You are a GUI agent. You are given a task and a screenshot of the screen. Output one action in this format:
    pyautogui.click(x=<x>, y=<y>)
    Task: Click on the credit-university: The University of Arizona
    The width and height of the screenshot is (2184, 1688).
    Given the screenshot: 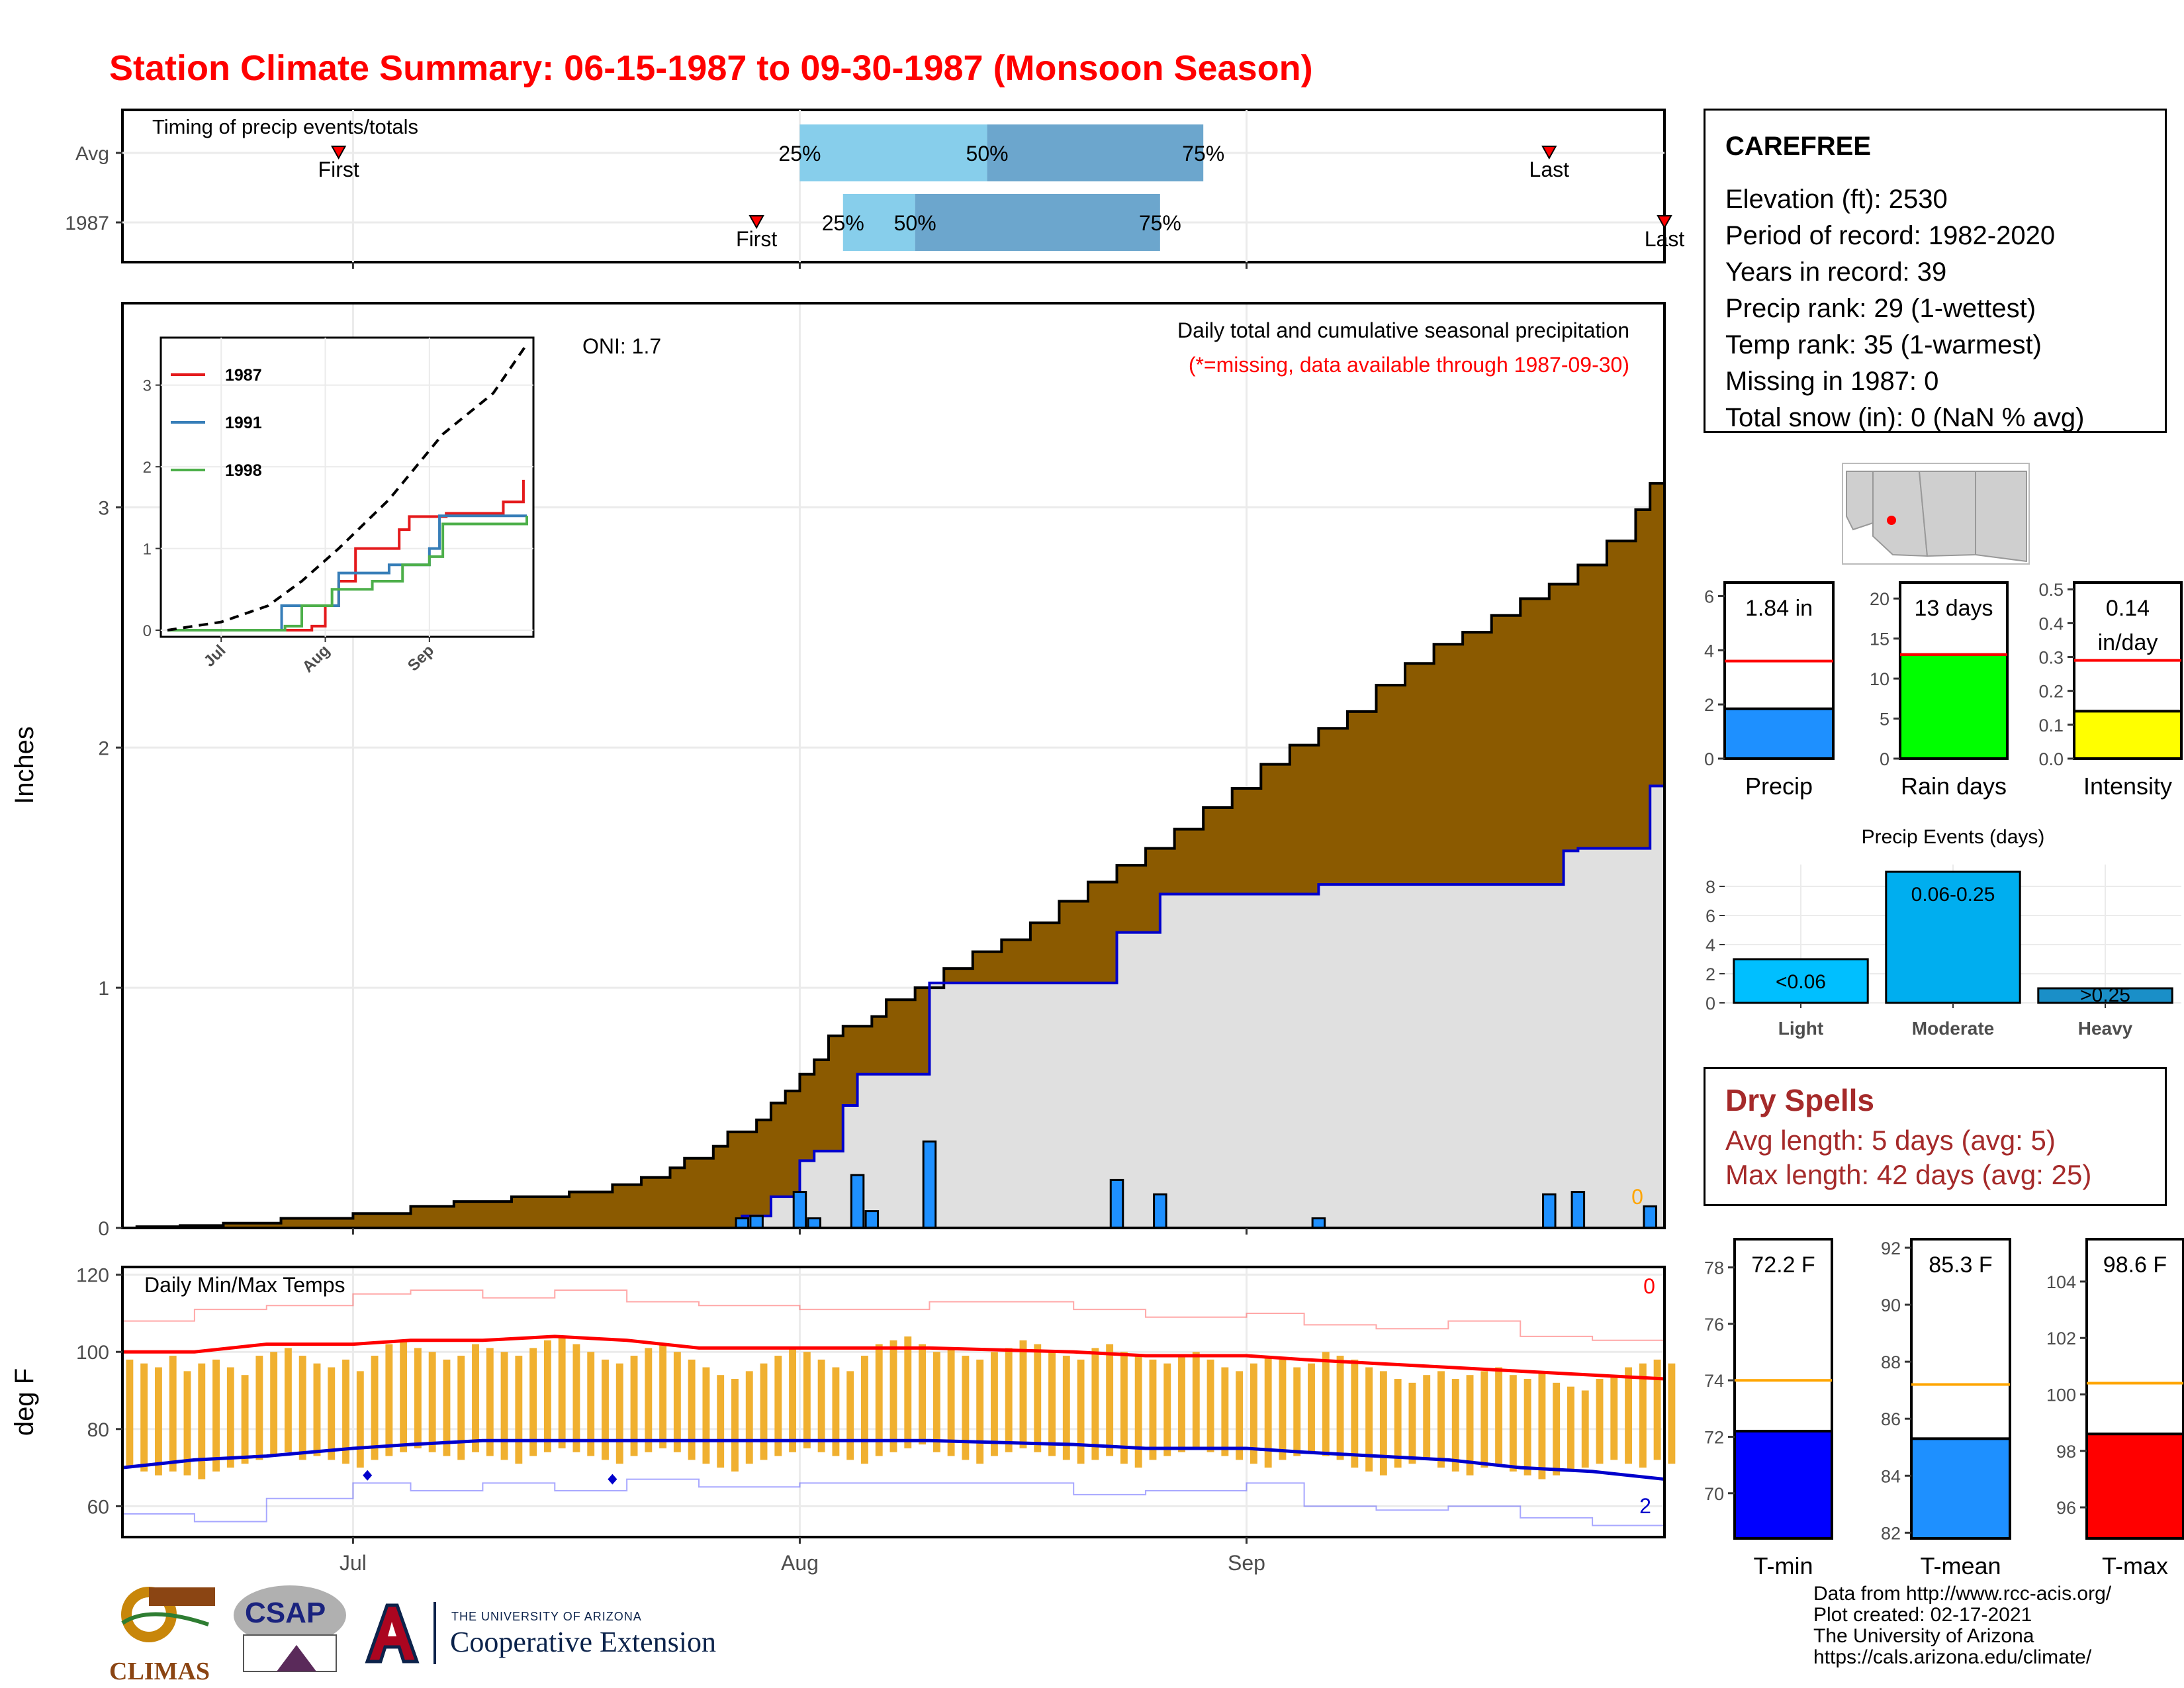 What is the action you would take?
    pyautogui.click(x=1923, y=1636)
    